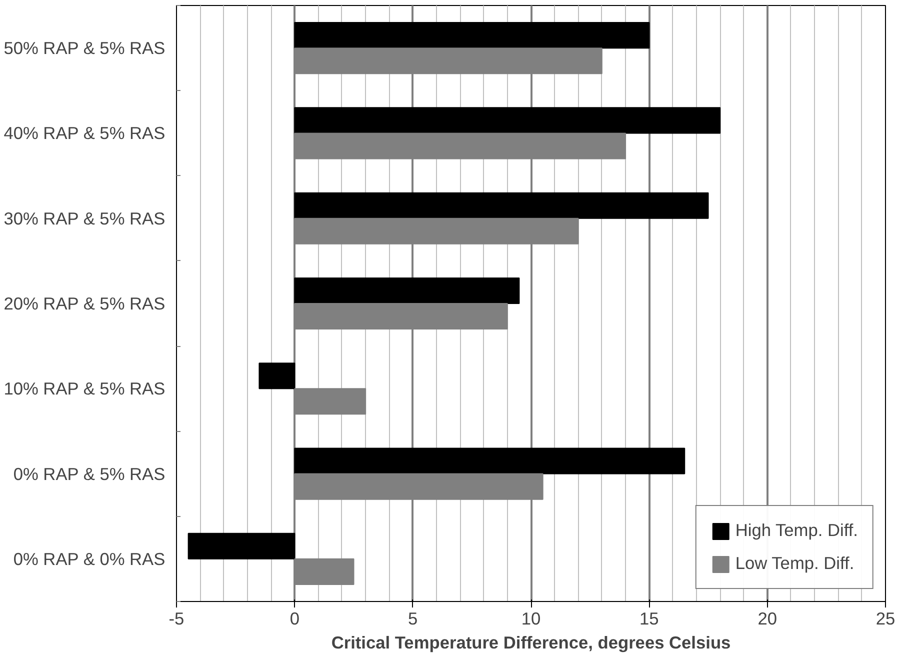  What do you see at coordinates (796, 530) in the screenshot?
I see `legend-label: High Temp. Diff.` at bounding box center [796, 530].